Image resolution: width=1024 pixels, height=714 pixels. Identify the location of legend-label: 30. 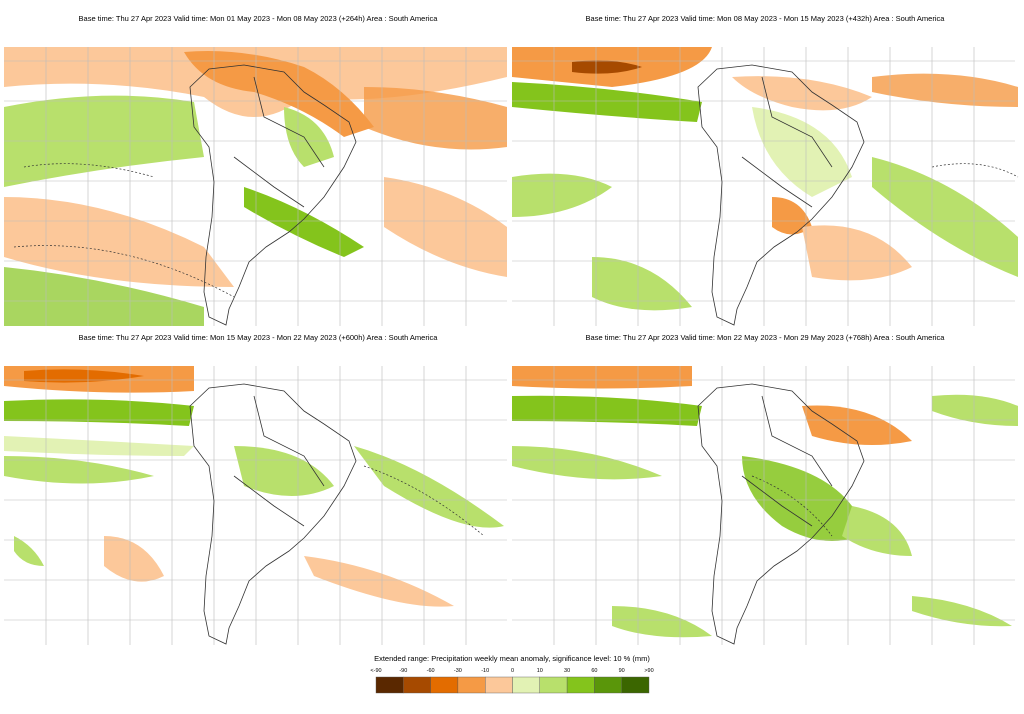
(567, 671).